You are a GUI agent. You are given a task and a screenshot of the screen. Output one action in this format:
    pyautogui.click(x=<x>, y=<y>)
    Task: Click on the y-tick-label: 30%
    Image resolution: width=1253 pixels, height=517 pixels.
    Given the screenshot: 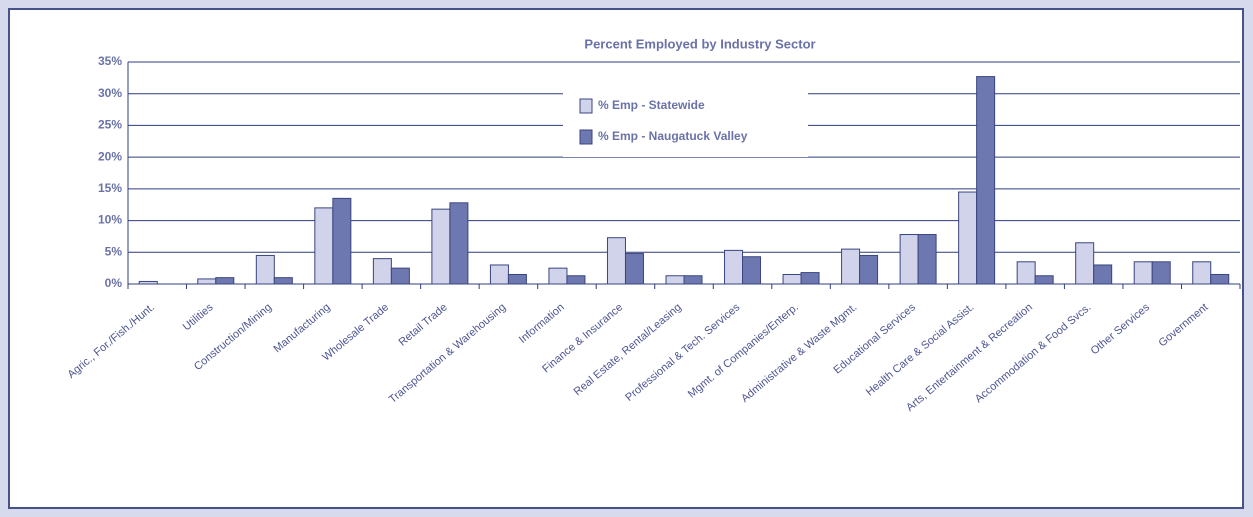 What is the action you would take?
    pyautogui.click(x=110, y=93)
    